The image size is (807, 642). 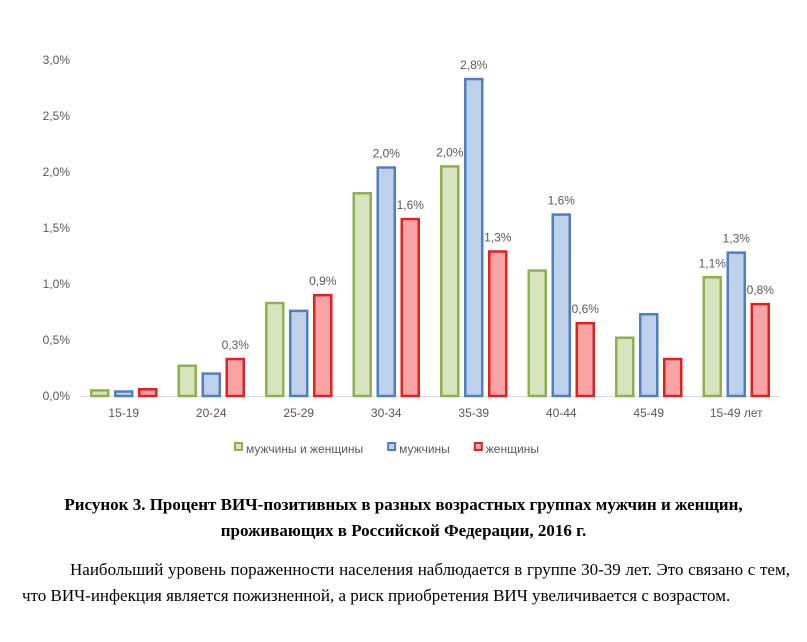 What do you see at coordinates (386, 413) in the screenshot?
I see `x-tick-label: 30-34` at bounding box center [386, 413].